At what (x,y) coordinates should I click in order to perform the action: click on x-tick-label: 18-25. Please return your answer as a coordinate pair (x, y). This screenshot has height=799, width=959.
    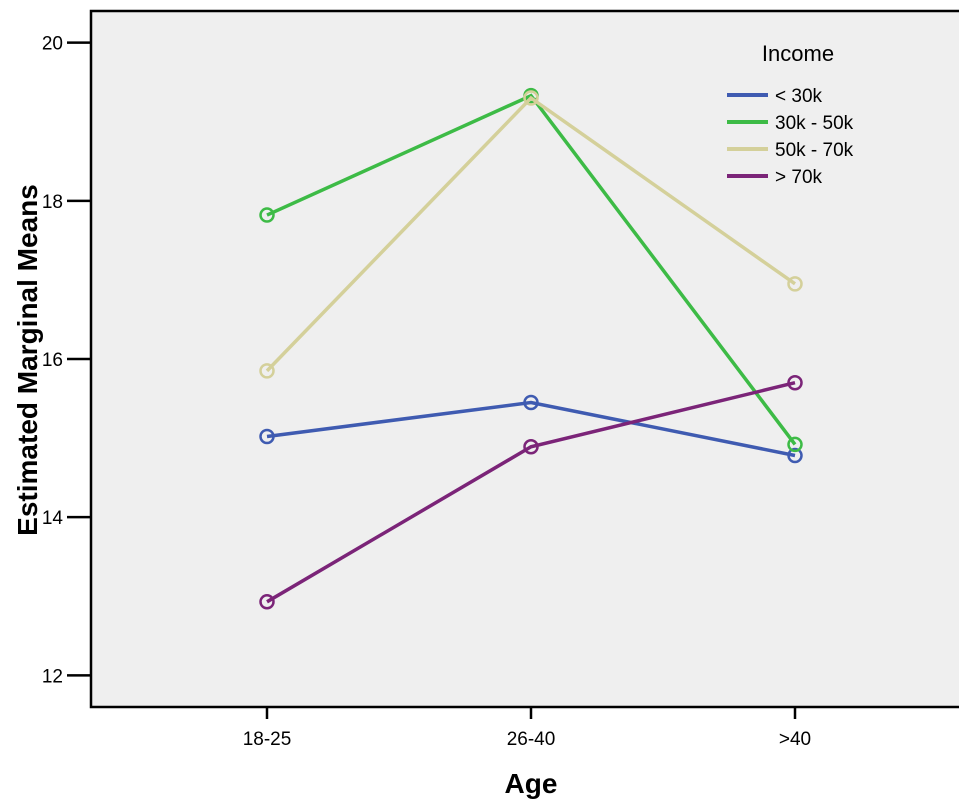
    Looking at the image, I should click on (267, 739).